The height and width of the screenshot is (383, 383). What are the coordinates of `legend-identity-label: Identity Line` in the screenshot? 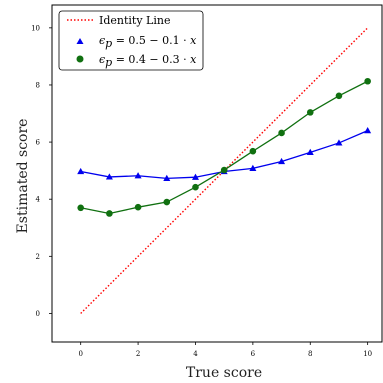 It's located at (134, 20).